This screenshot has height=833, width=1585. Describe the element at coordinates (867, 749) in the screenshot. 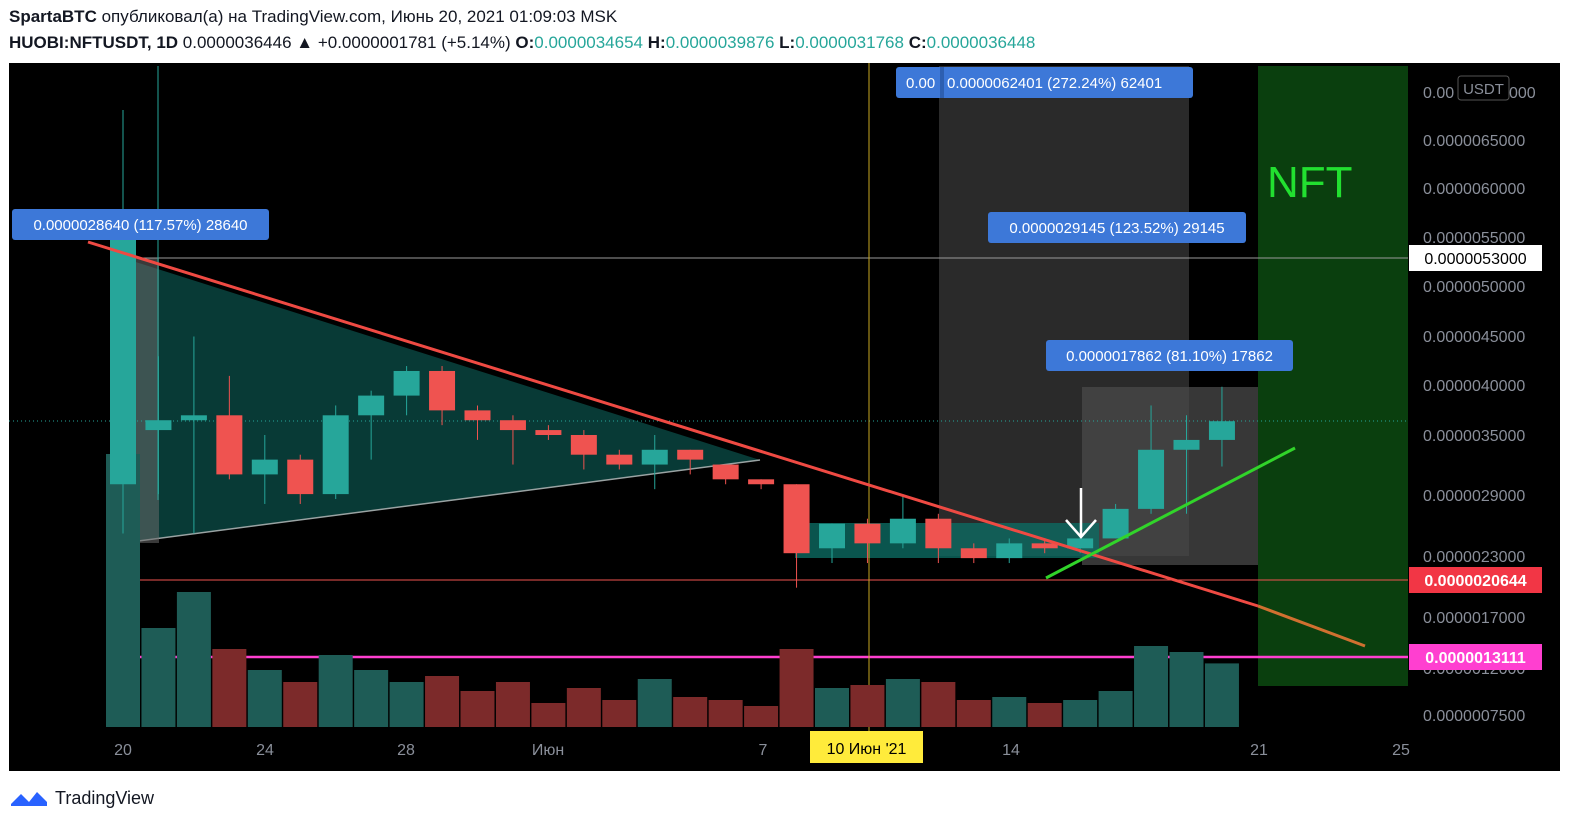

I see `crosshair-date: 10 Июн '21` at that location.